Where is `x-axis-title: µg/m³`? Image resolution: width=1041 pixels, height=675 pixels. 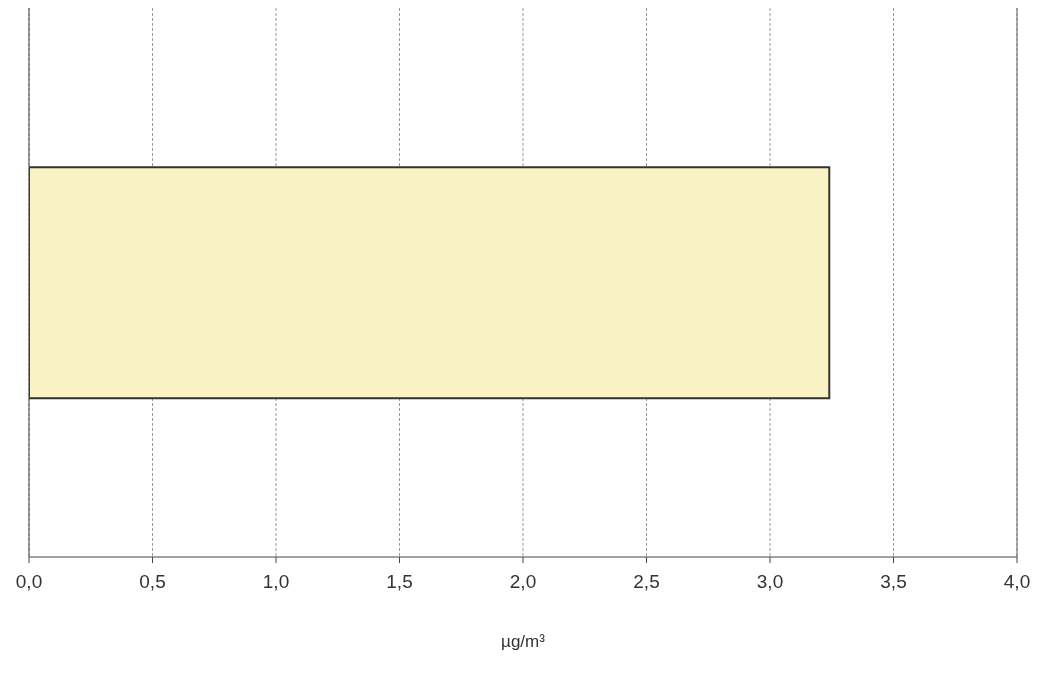 x-axis-title: µg/m³ is located at coordinates (523, 641).